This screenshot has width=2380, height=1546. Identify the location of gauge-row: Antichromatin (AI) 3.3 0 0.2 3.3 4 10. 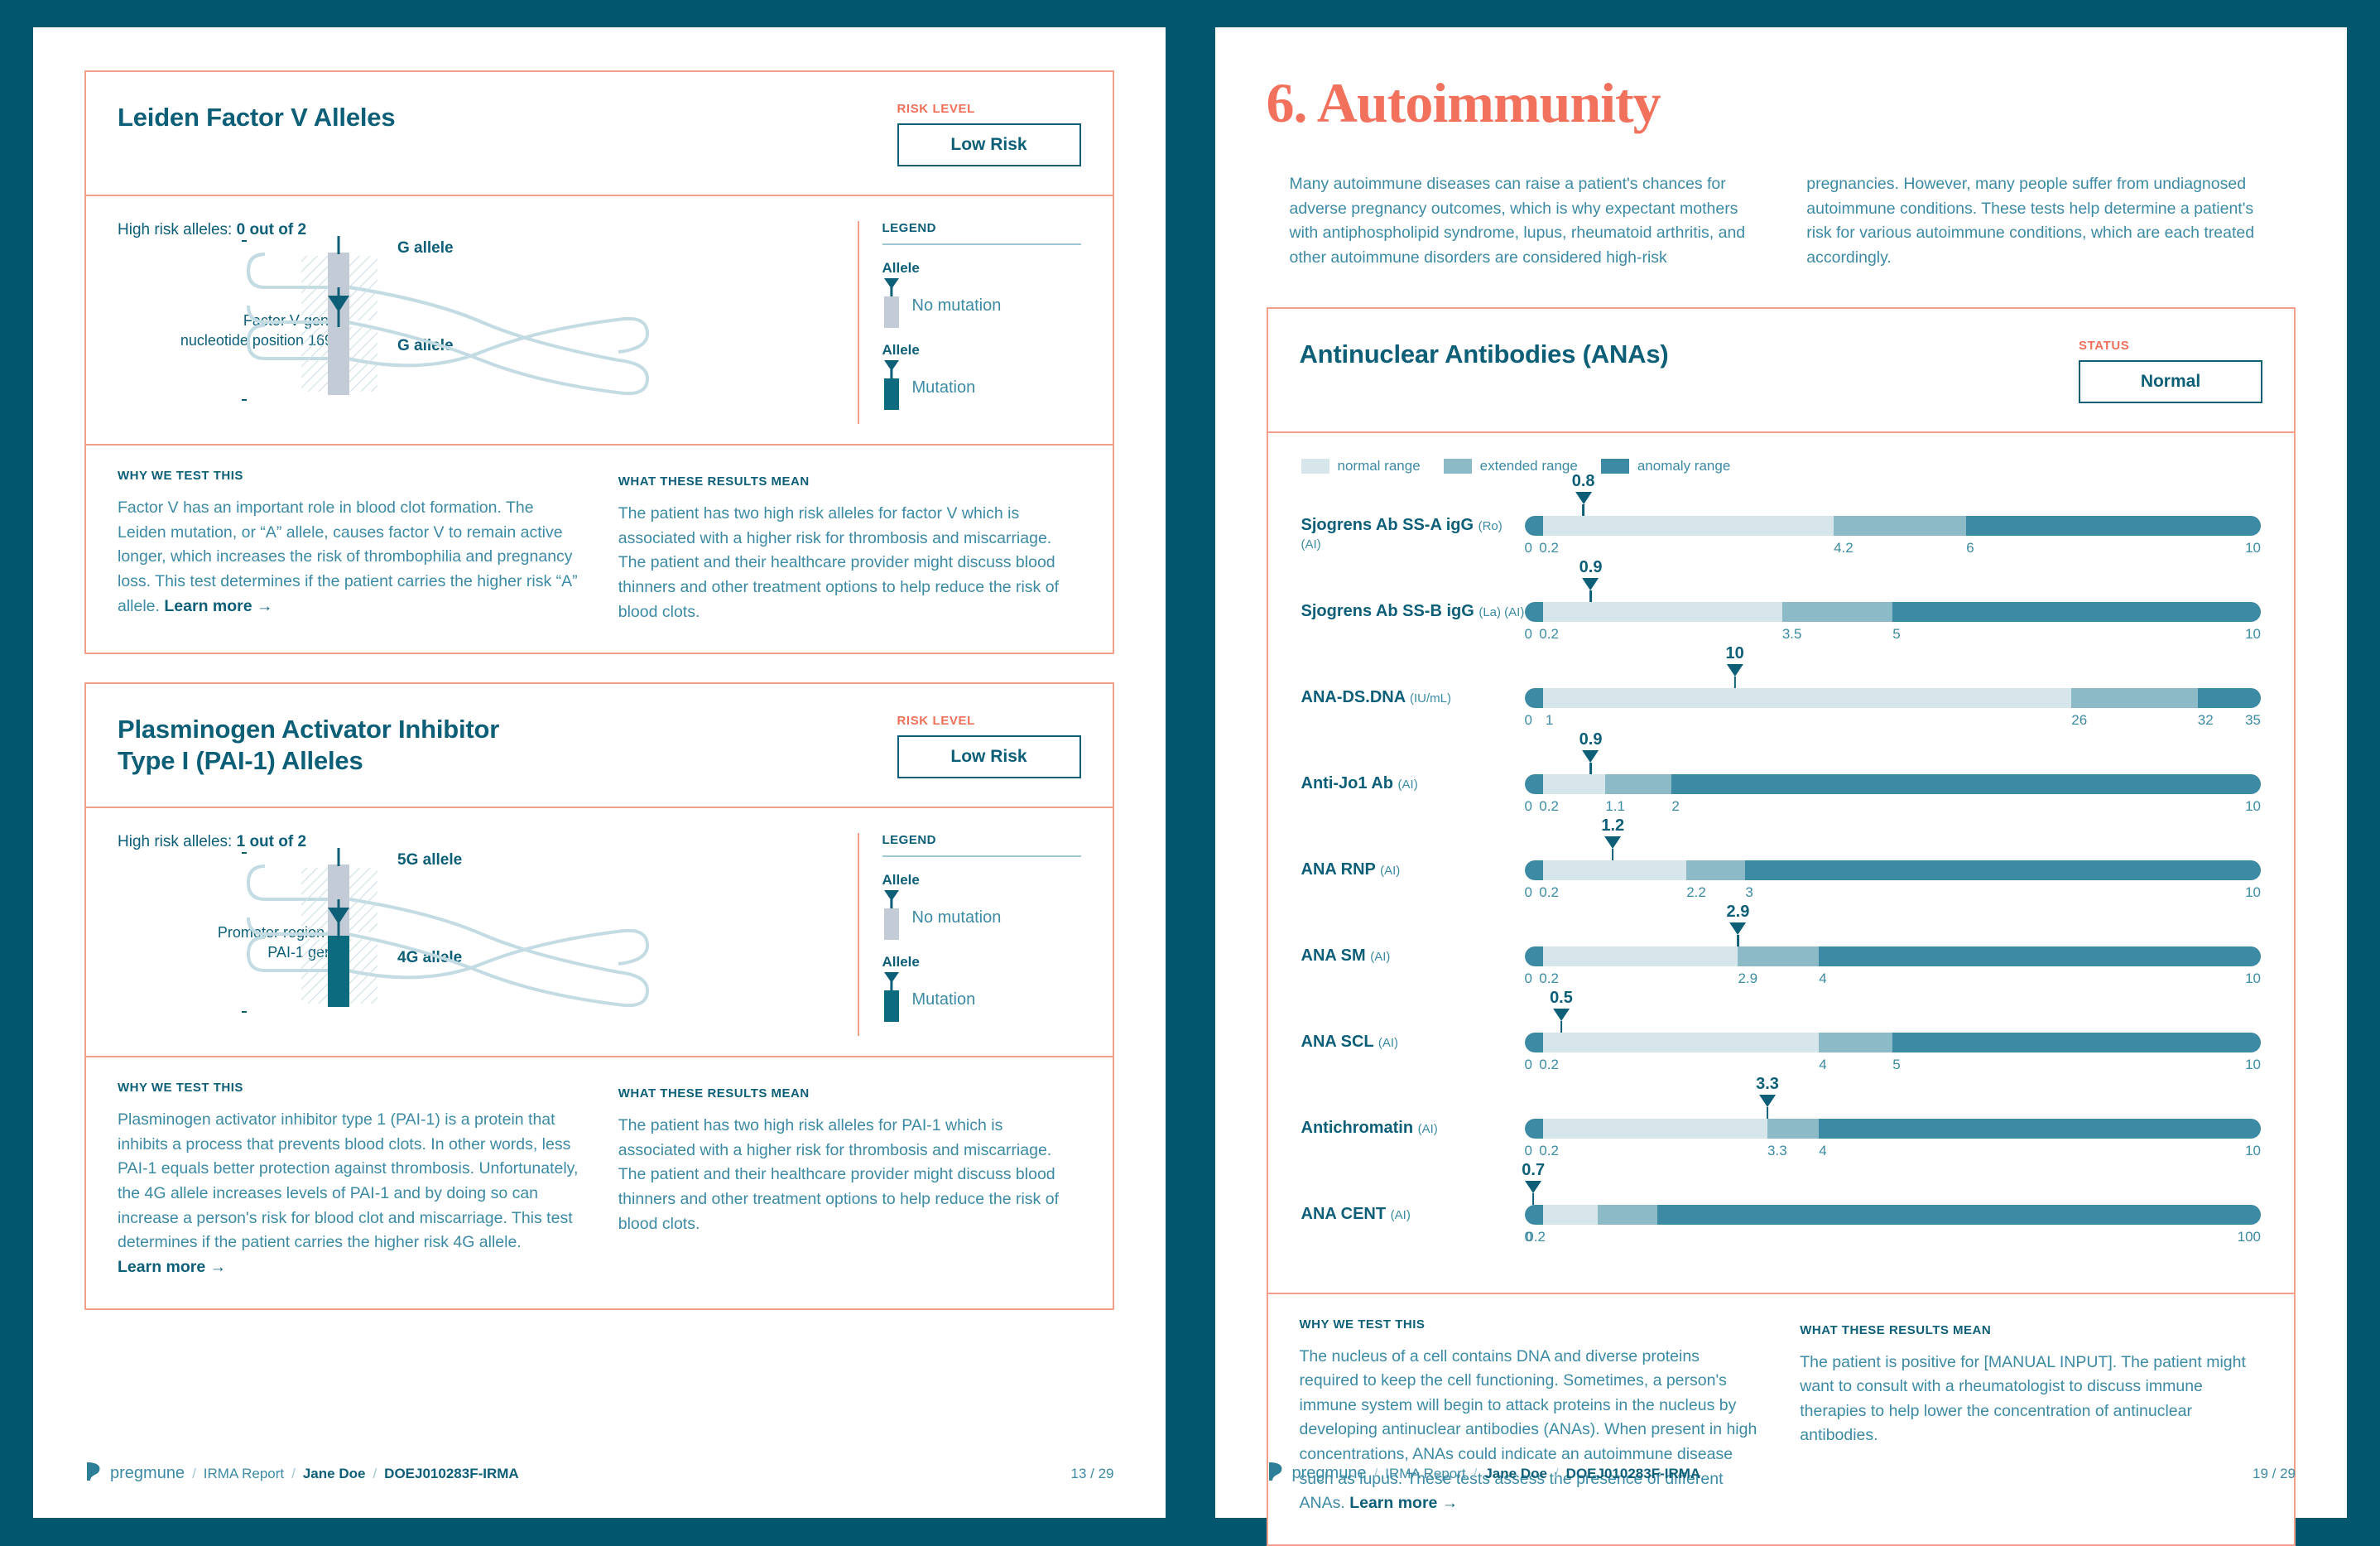
(1781, 1120).